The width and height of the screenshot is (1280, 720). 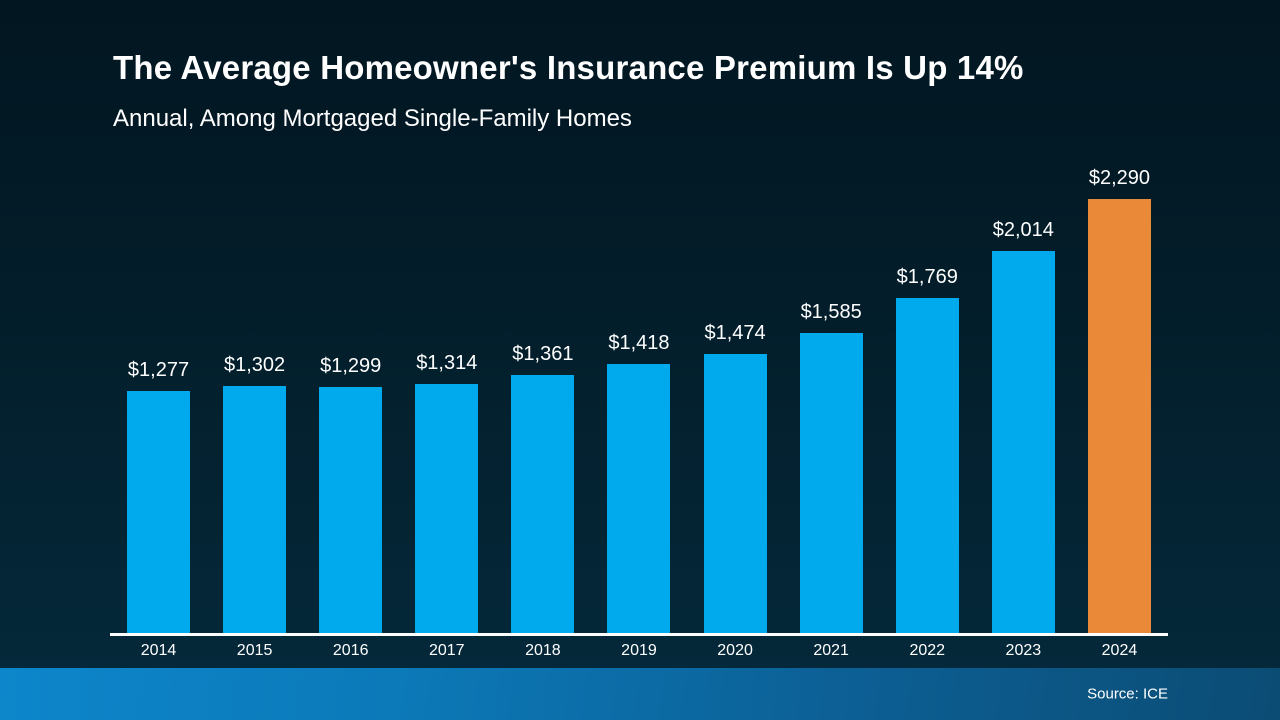 I want to click on bar-value-label: $1,302, so click(x=255, y=365).